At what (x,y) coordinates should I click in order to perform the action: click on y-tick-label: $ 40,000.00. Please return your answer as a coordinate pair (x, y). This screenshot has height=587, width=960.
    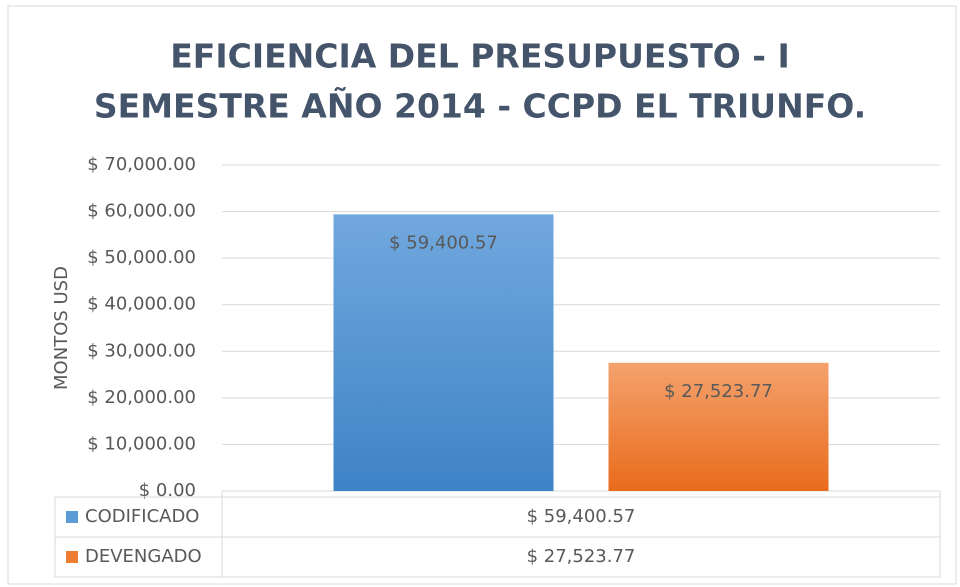
    Looking at the image, I should click on (141, 304).